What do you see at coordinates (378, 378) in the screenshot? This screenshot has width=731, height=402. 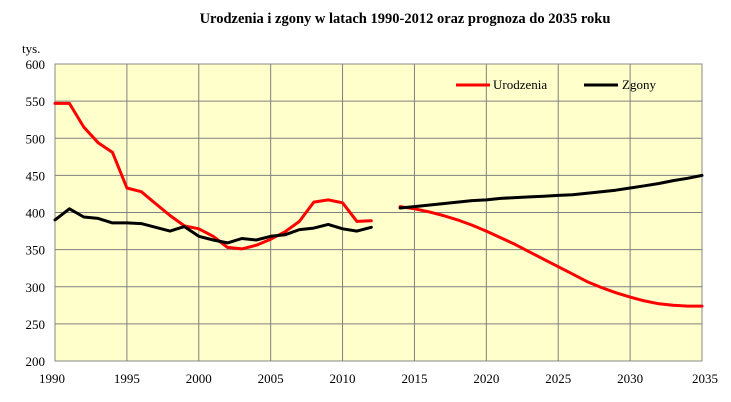 I see `x-axis-ticks: 1990 1995 2000 2005 2010 2015 2020 2025 2030 2035` at bounding box center [378, 378].